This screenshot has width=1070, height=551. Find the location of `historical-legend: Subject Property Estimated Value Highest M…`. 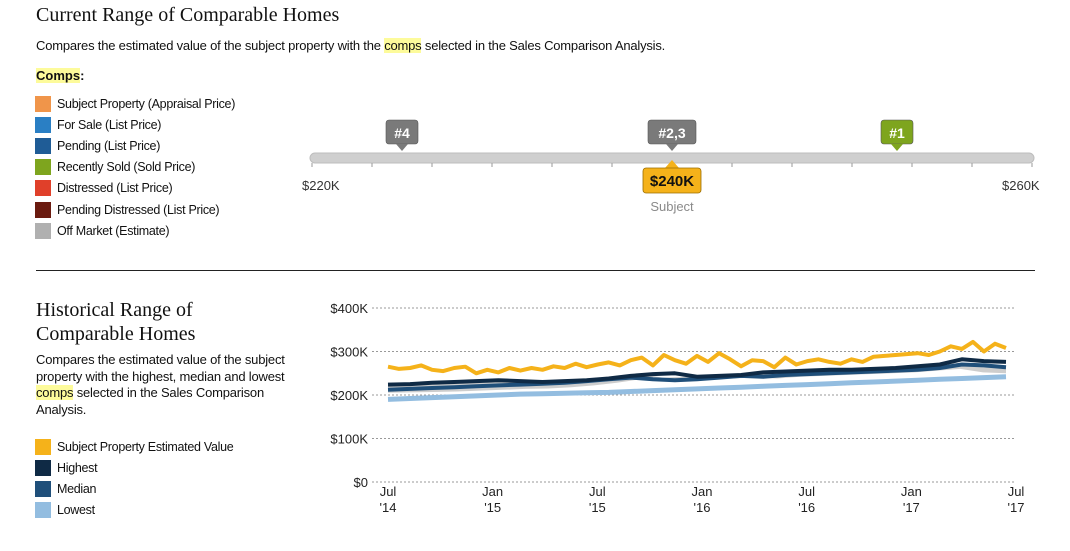

historical-legend: Subject Property Estimated Value Highest M… is located at coordinates (134, 478).